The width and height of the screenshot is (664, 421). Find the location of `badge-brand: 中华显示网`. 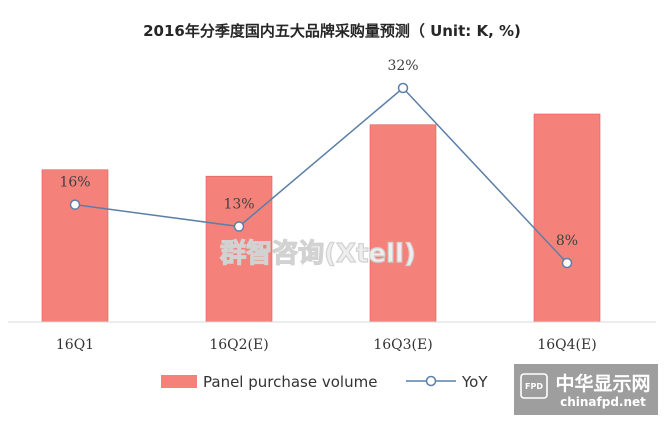

badge-brand: 中华显示网 is located at coordinates (602, 383).